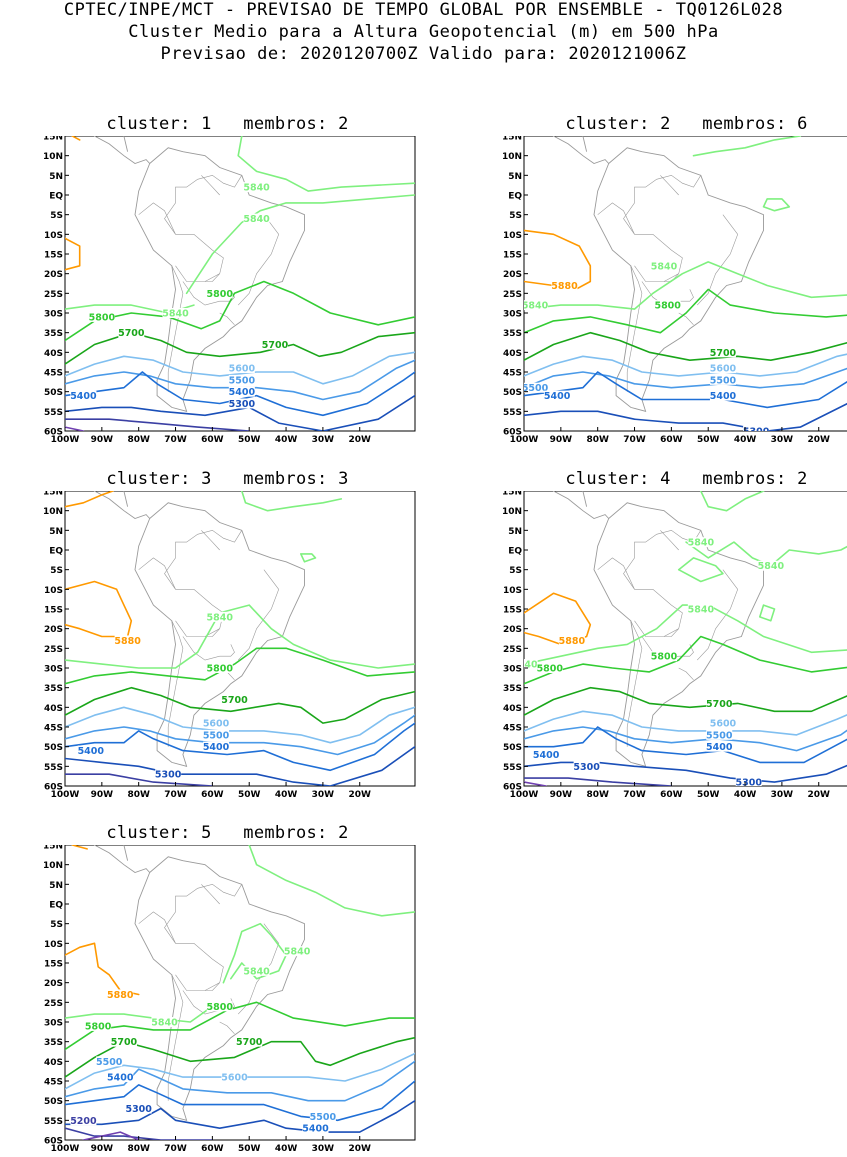 This screenshot has width=847, height=1157. I want to click on cluster-label: cluster: 4, so click(618, 479).